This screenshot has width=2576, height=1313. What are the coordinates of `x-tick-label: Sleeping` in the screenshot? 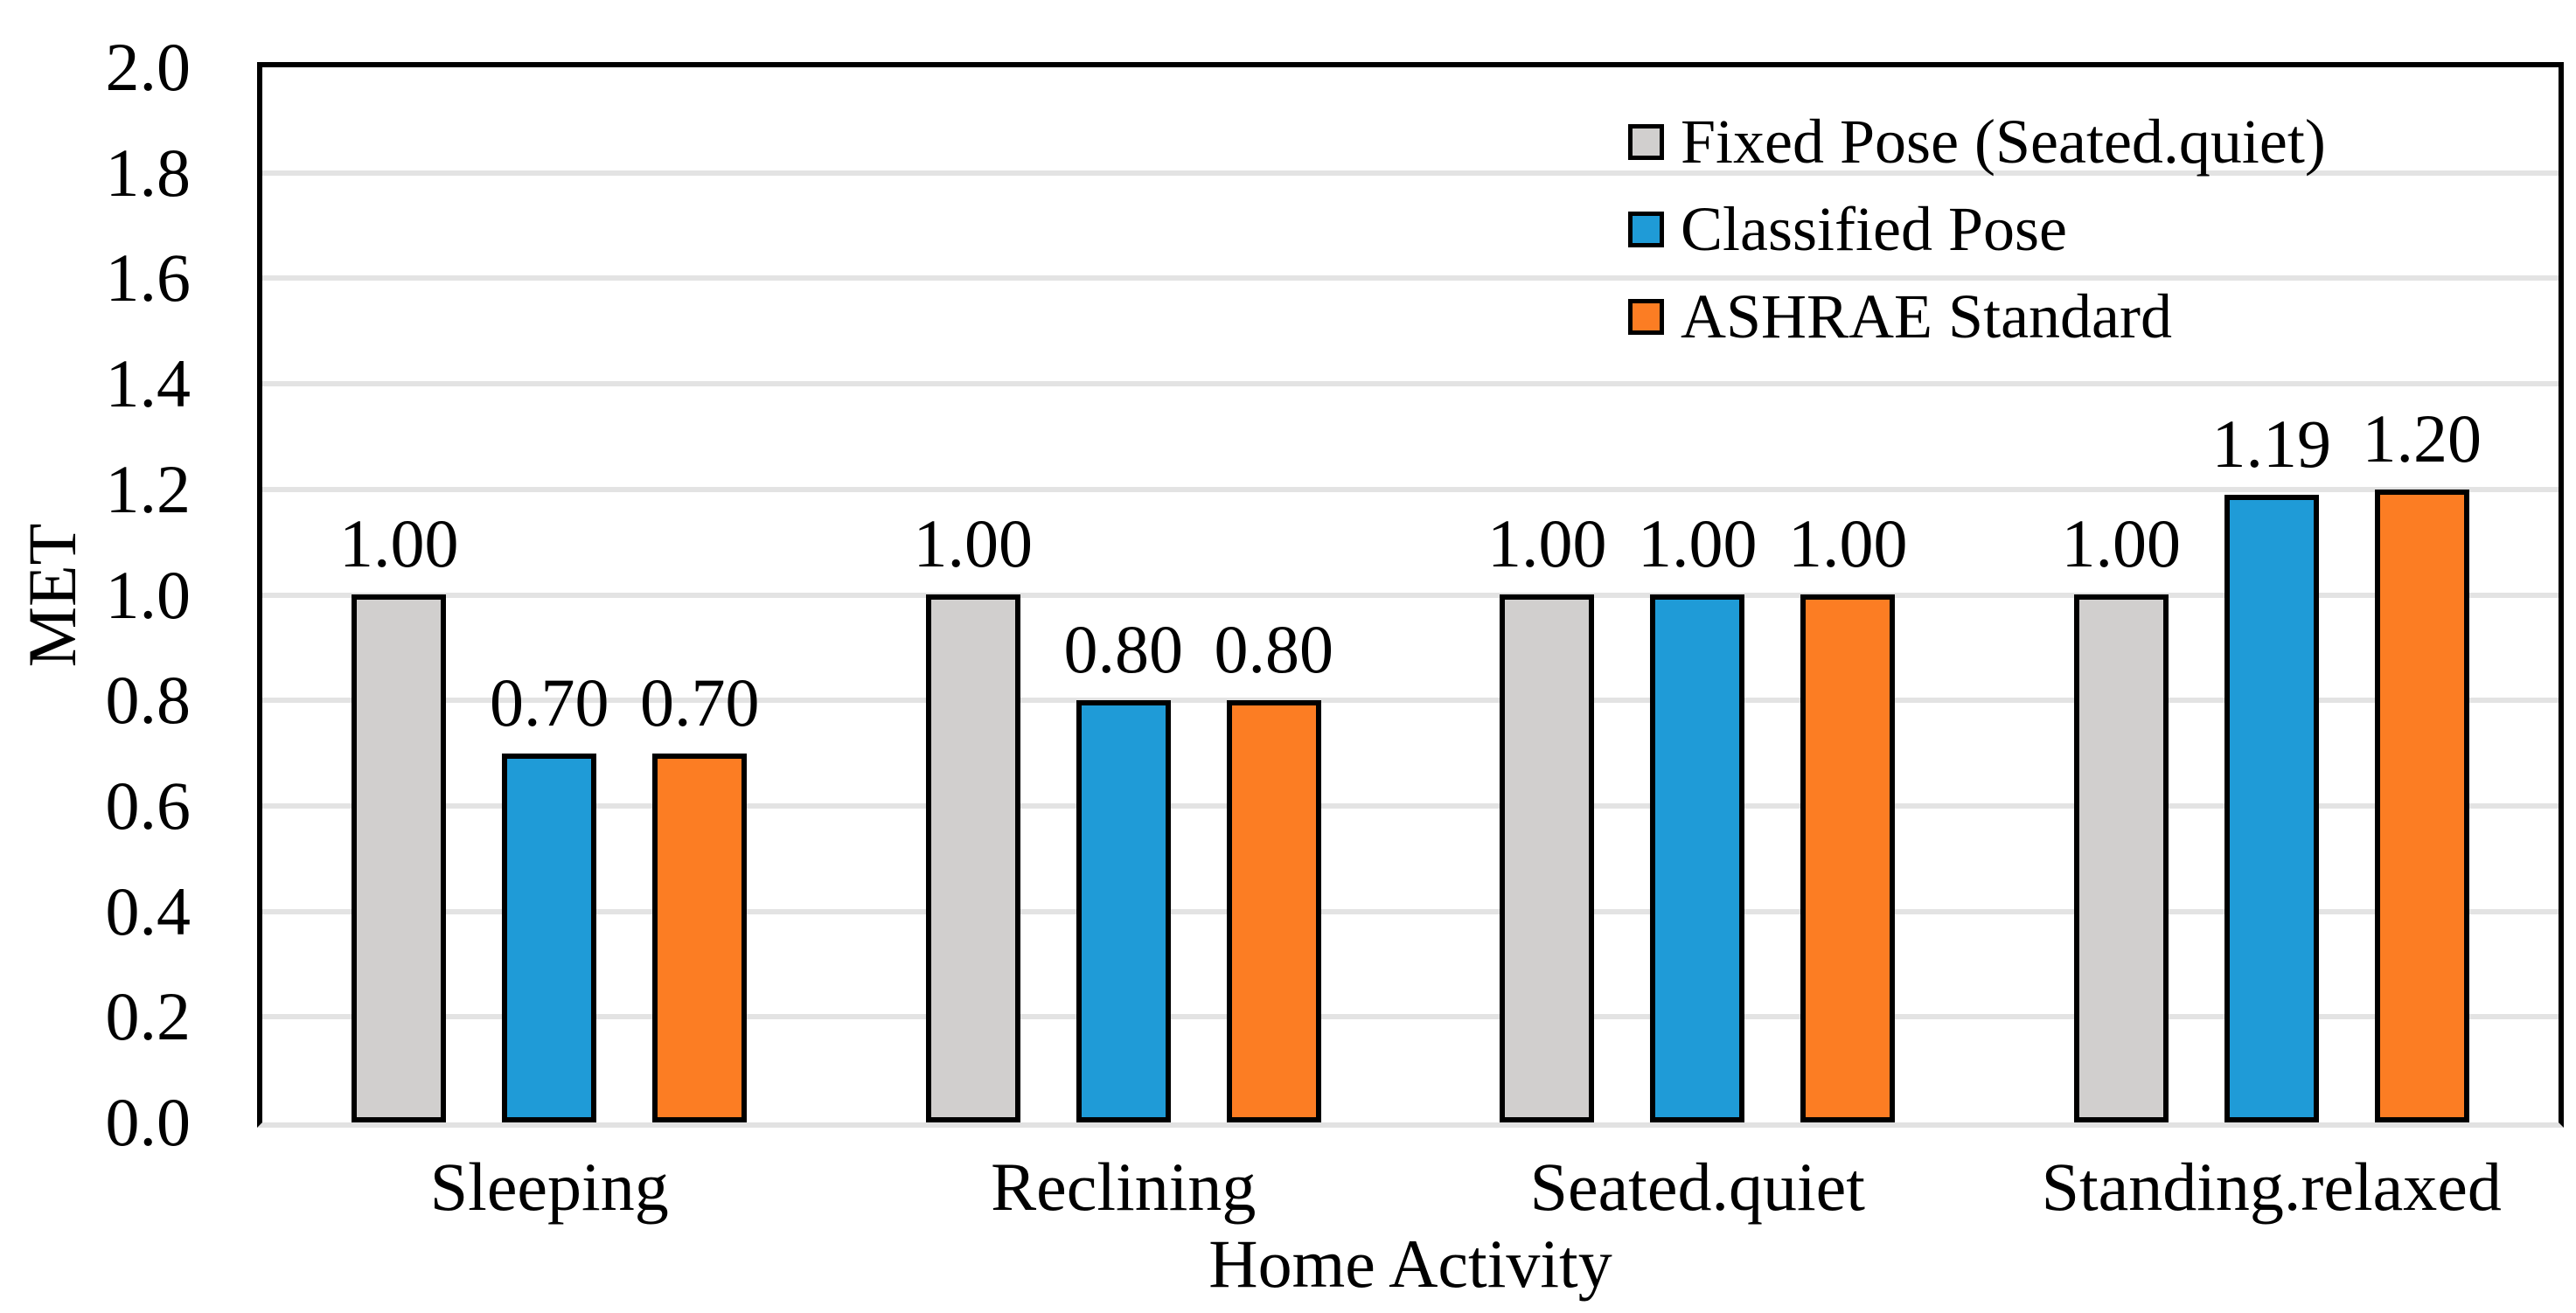 It's located at (549, 1187).